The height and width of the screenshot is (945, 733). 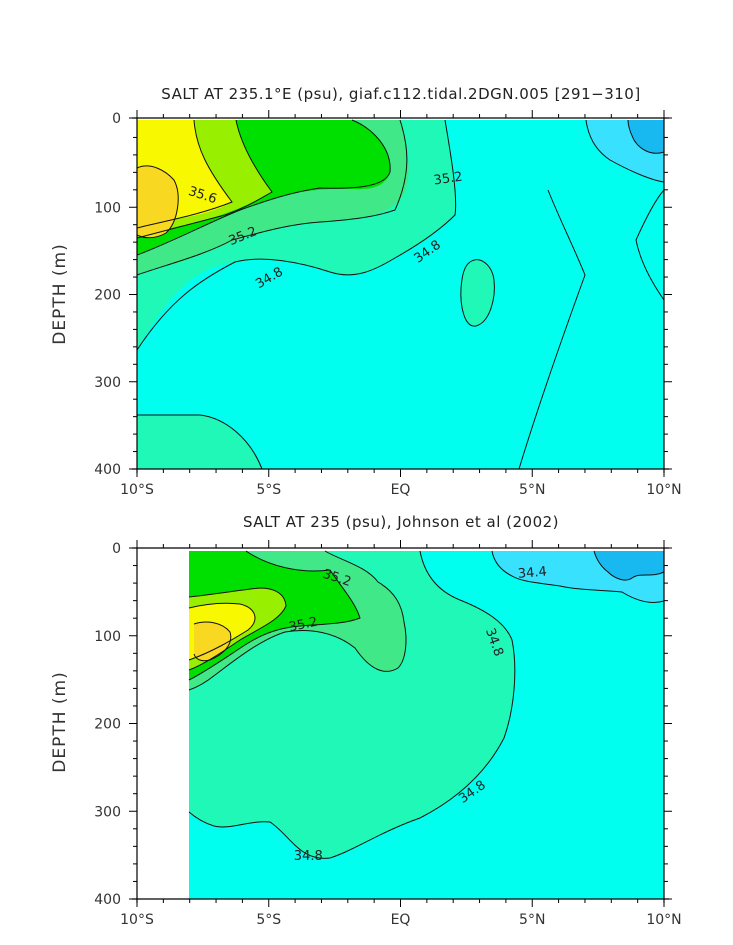 I want to click on p1-ytick-label: 400, so click(x=107, y=470).